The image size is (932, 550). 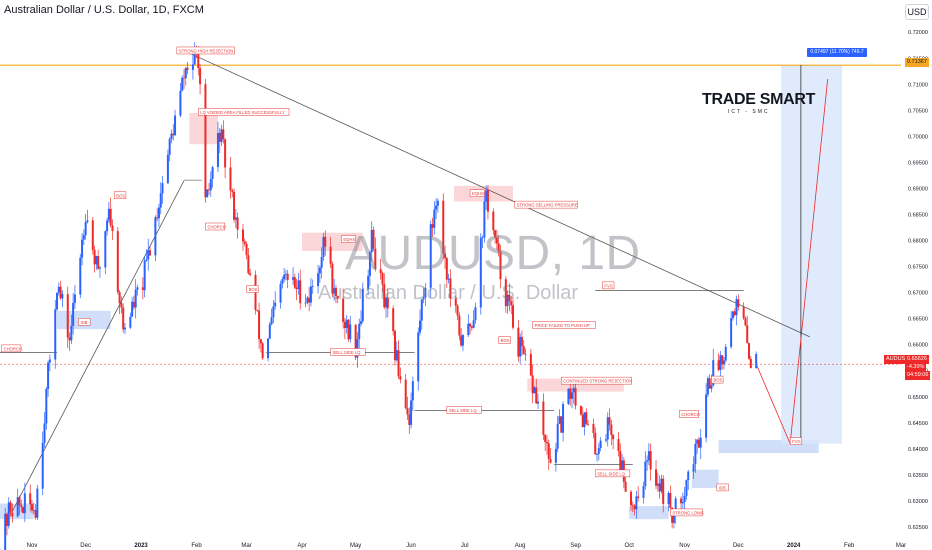 What do you see at coordinates (794, 546) in the screenshot?
I see `x-tick-label: 2024` at bounding box center [794, 546].